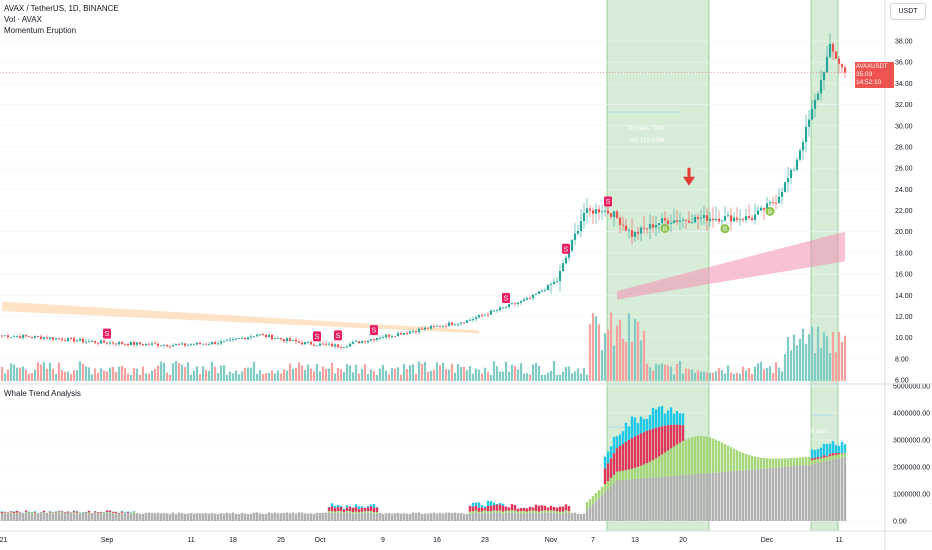 The image size is (932, 550). Describe the element at coordinates (320, 540) in the screenshot. I see `x-tick-label: Oct` at that location.